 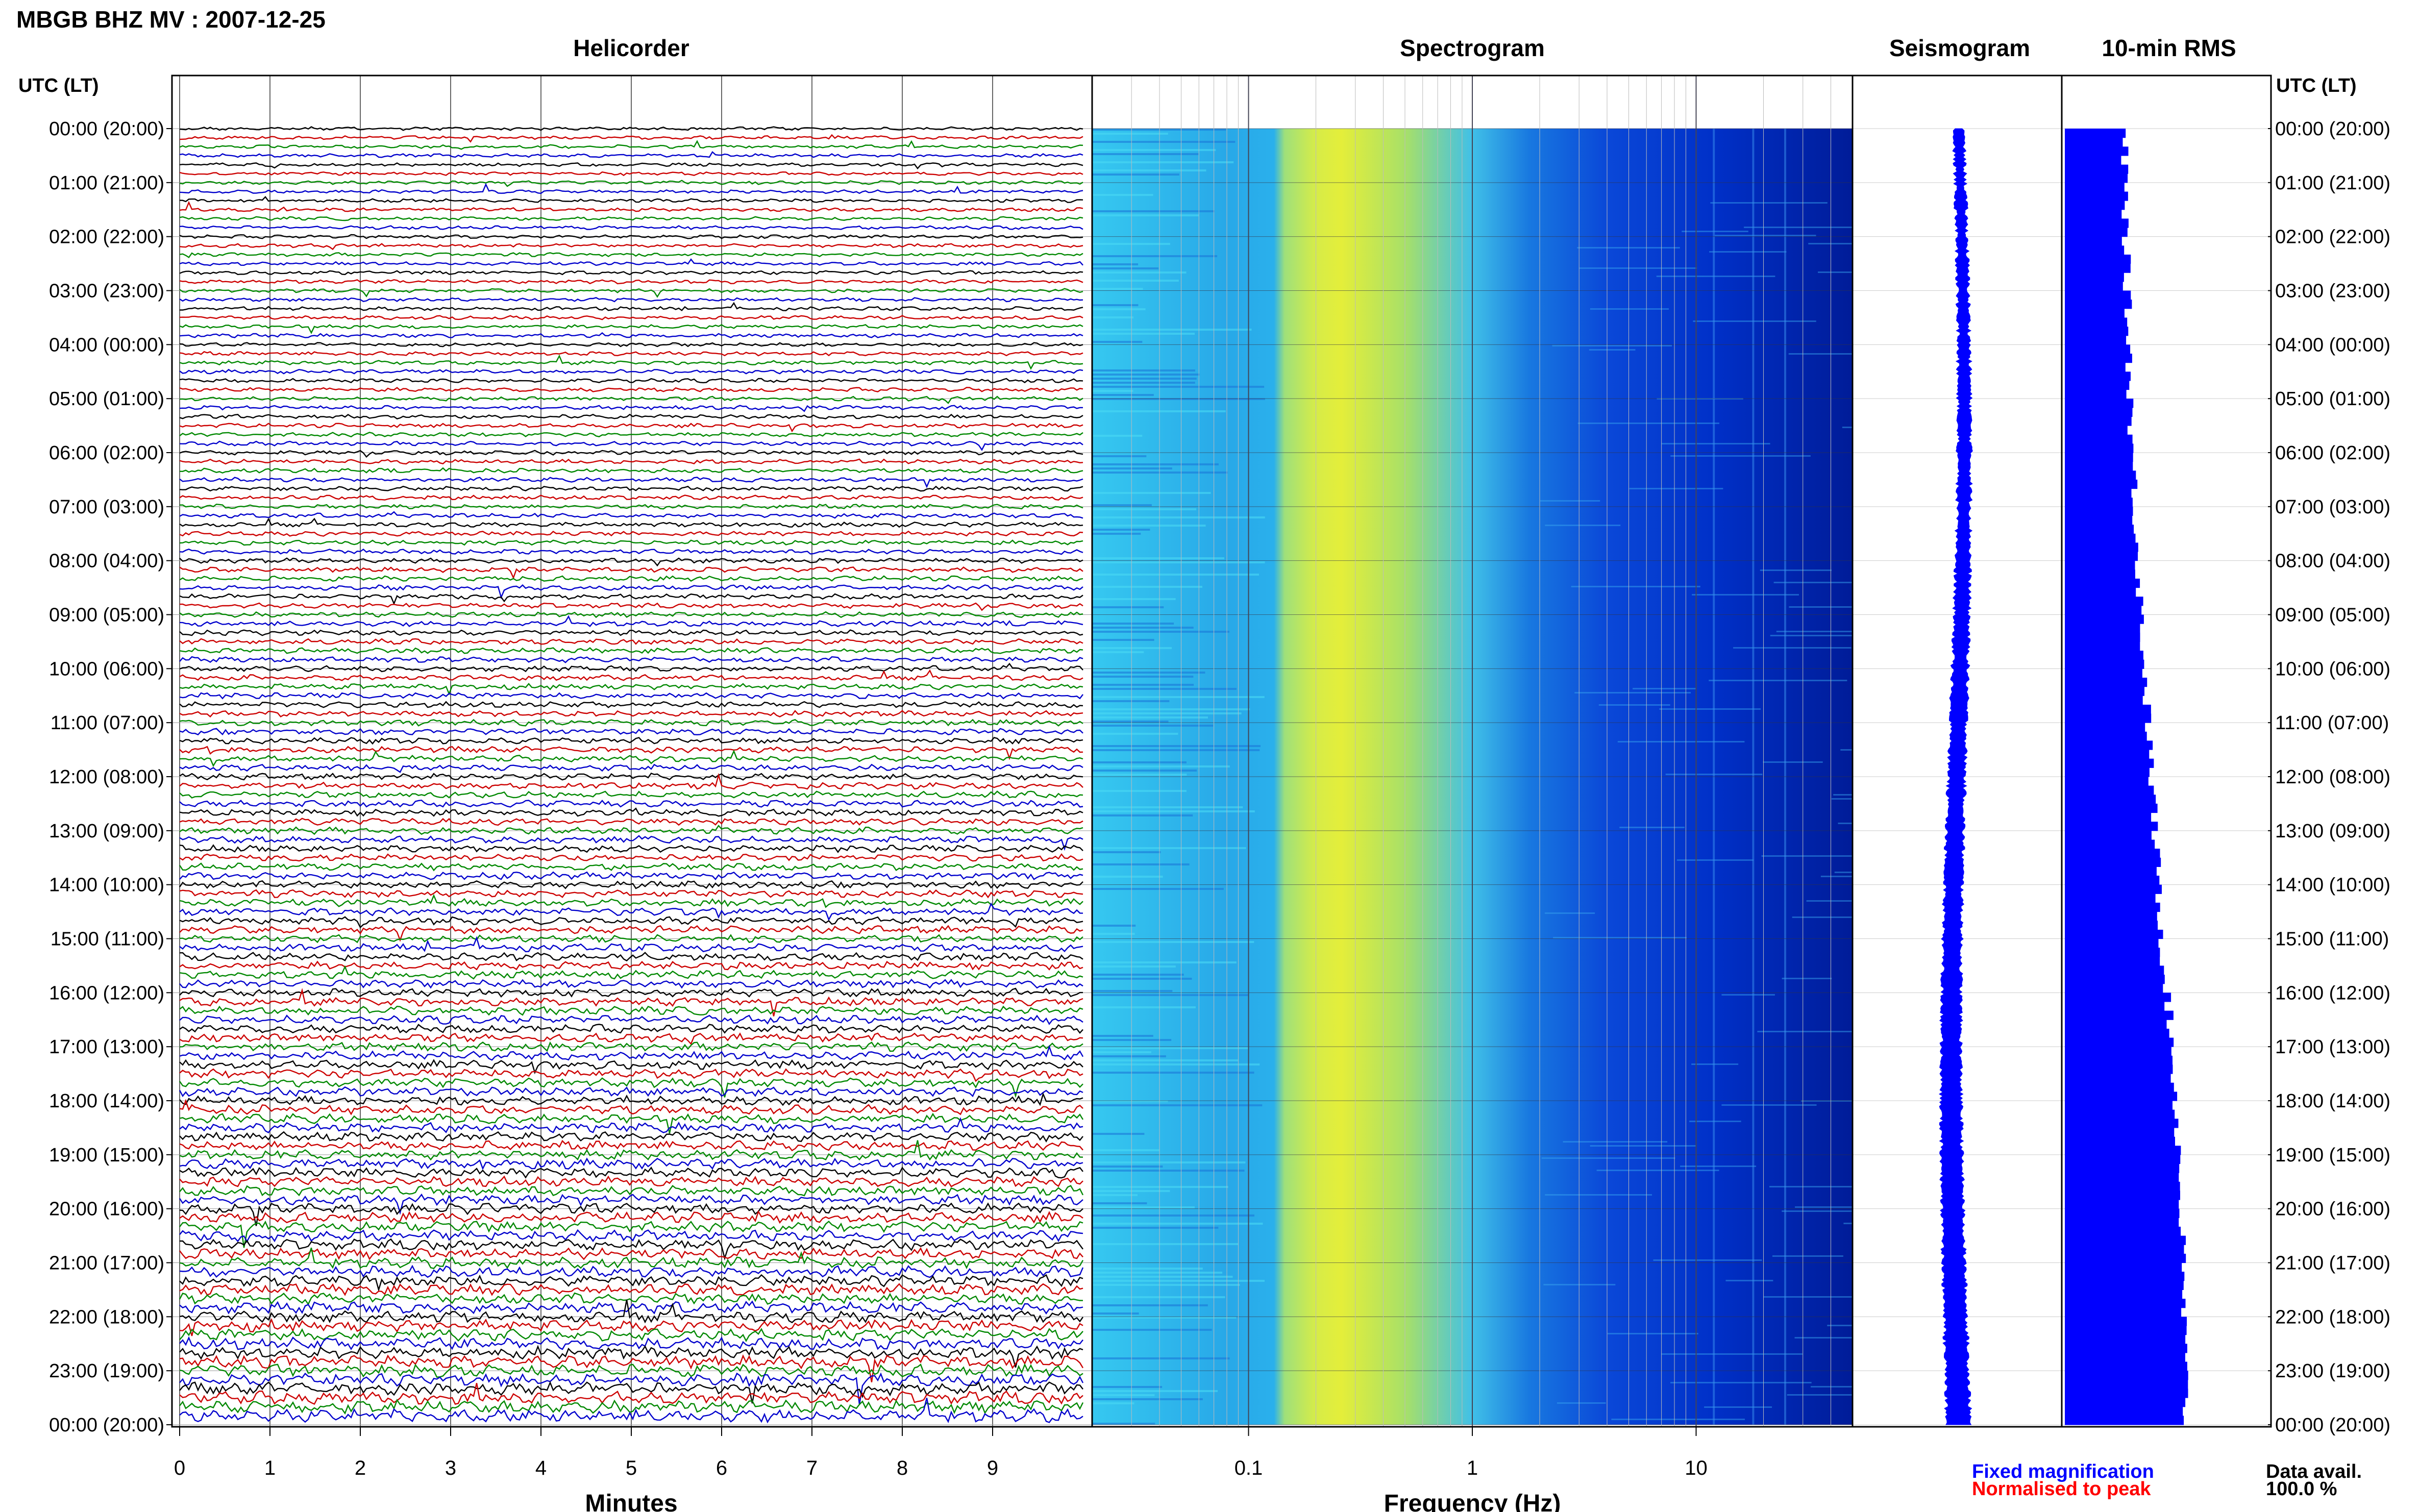 What do you see at coordinates (106, 291) in the screenshot?
I see `time-label-left: 03:00 (23:00)` at bounding box center [106, 291].